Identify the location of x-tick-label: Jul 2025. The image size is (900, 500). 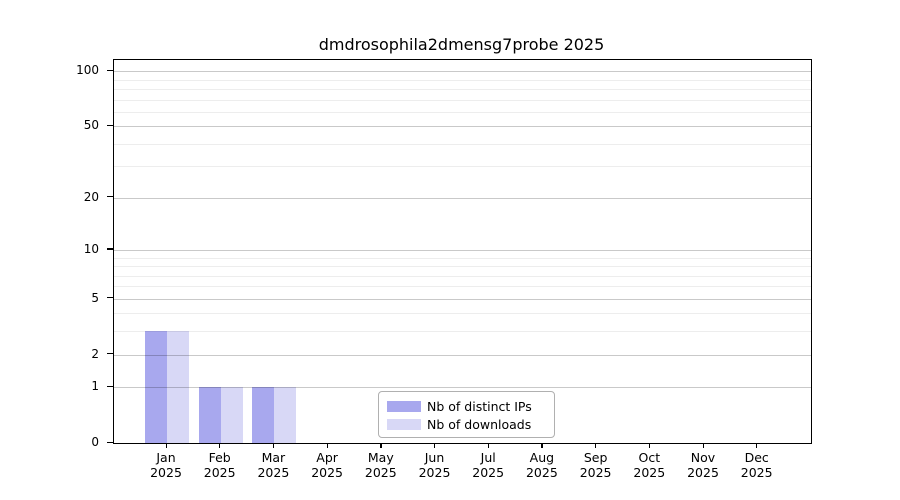
(488, 465).